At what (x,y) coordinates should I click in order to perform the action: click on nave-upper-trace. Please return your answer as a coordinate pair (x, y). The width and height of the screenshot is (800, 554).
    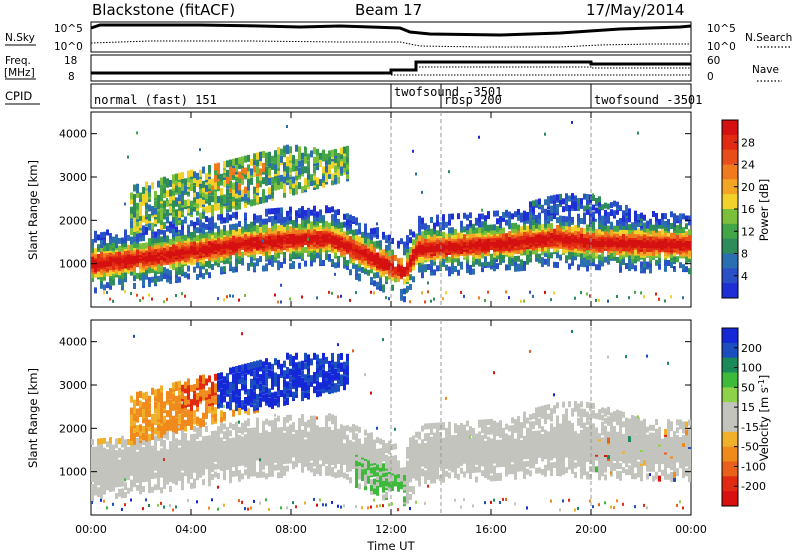
    Looking at the image, I should click on (553, 67).